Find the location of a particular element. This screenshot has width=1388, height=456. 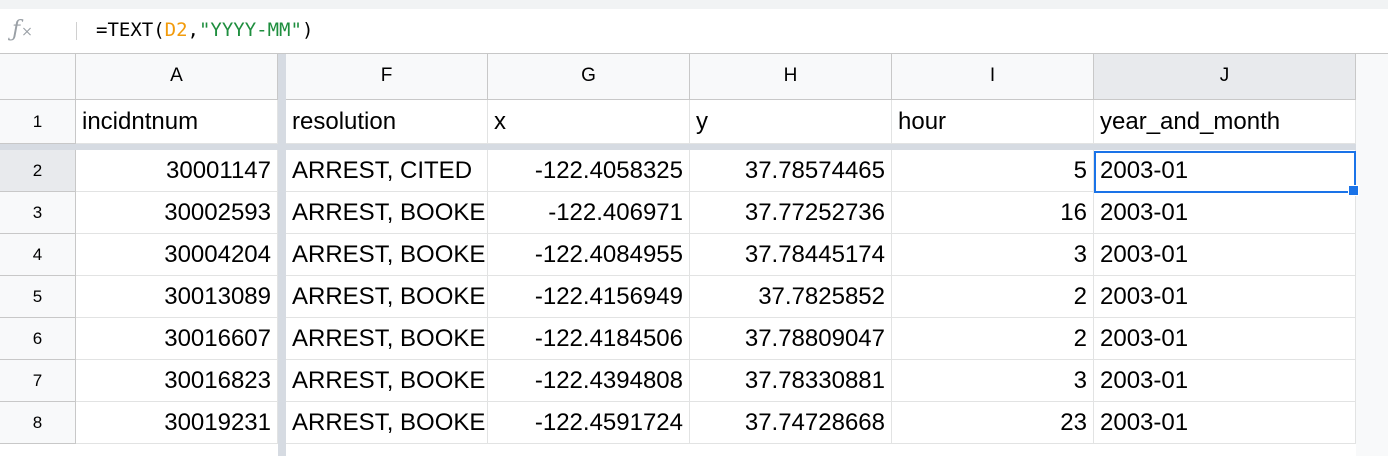

table-cell: 30016607 is located at coordinates (177, 339).